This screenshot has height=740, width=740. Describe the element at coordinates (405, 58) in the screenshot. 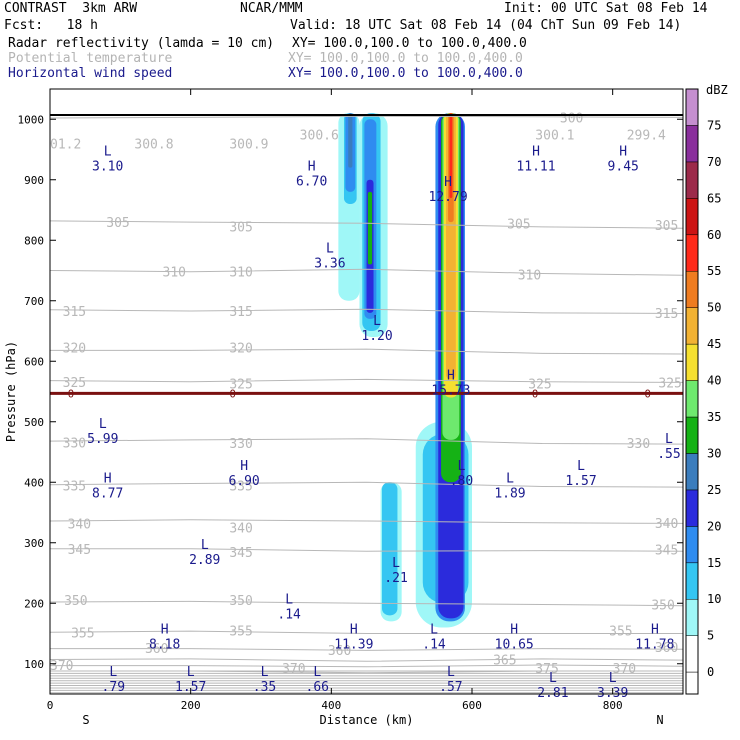

I see `field2-xy: XY= 100.0,100.0 to 100.0,400.0` at that location.